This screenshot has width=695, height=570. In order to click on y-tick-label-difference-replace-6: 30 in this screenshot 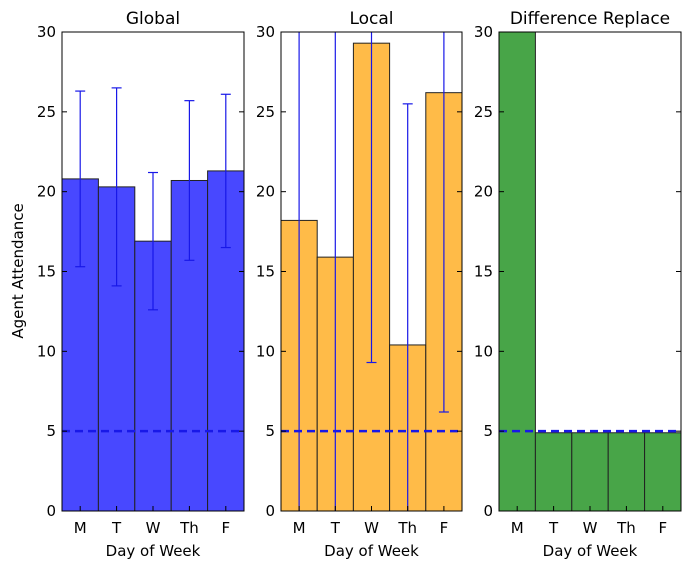, I will do `click(483, 32)`.